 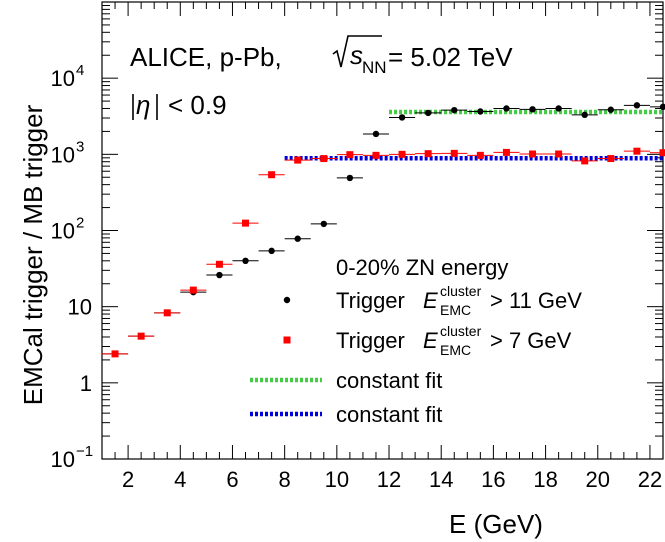 I want to click on y-tick-label: 1, so click(x=86, y=383).